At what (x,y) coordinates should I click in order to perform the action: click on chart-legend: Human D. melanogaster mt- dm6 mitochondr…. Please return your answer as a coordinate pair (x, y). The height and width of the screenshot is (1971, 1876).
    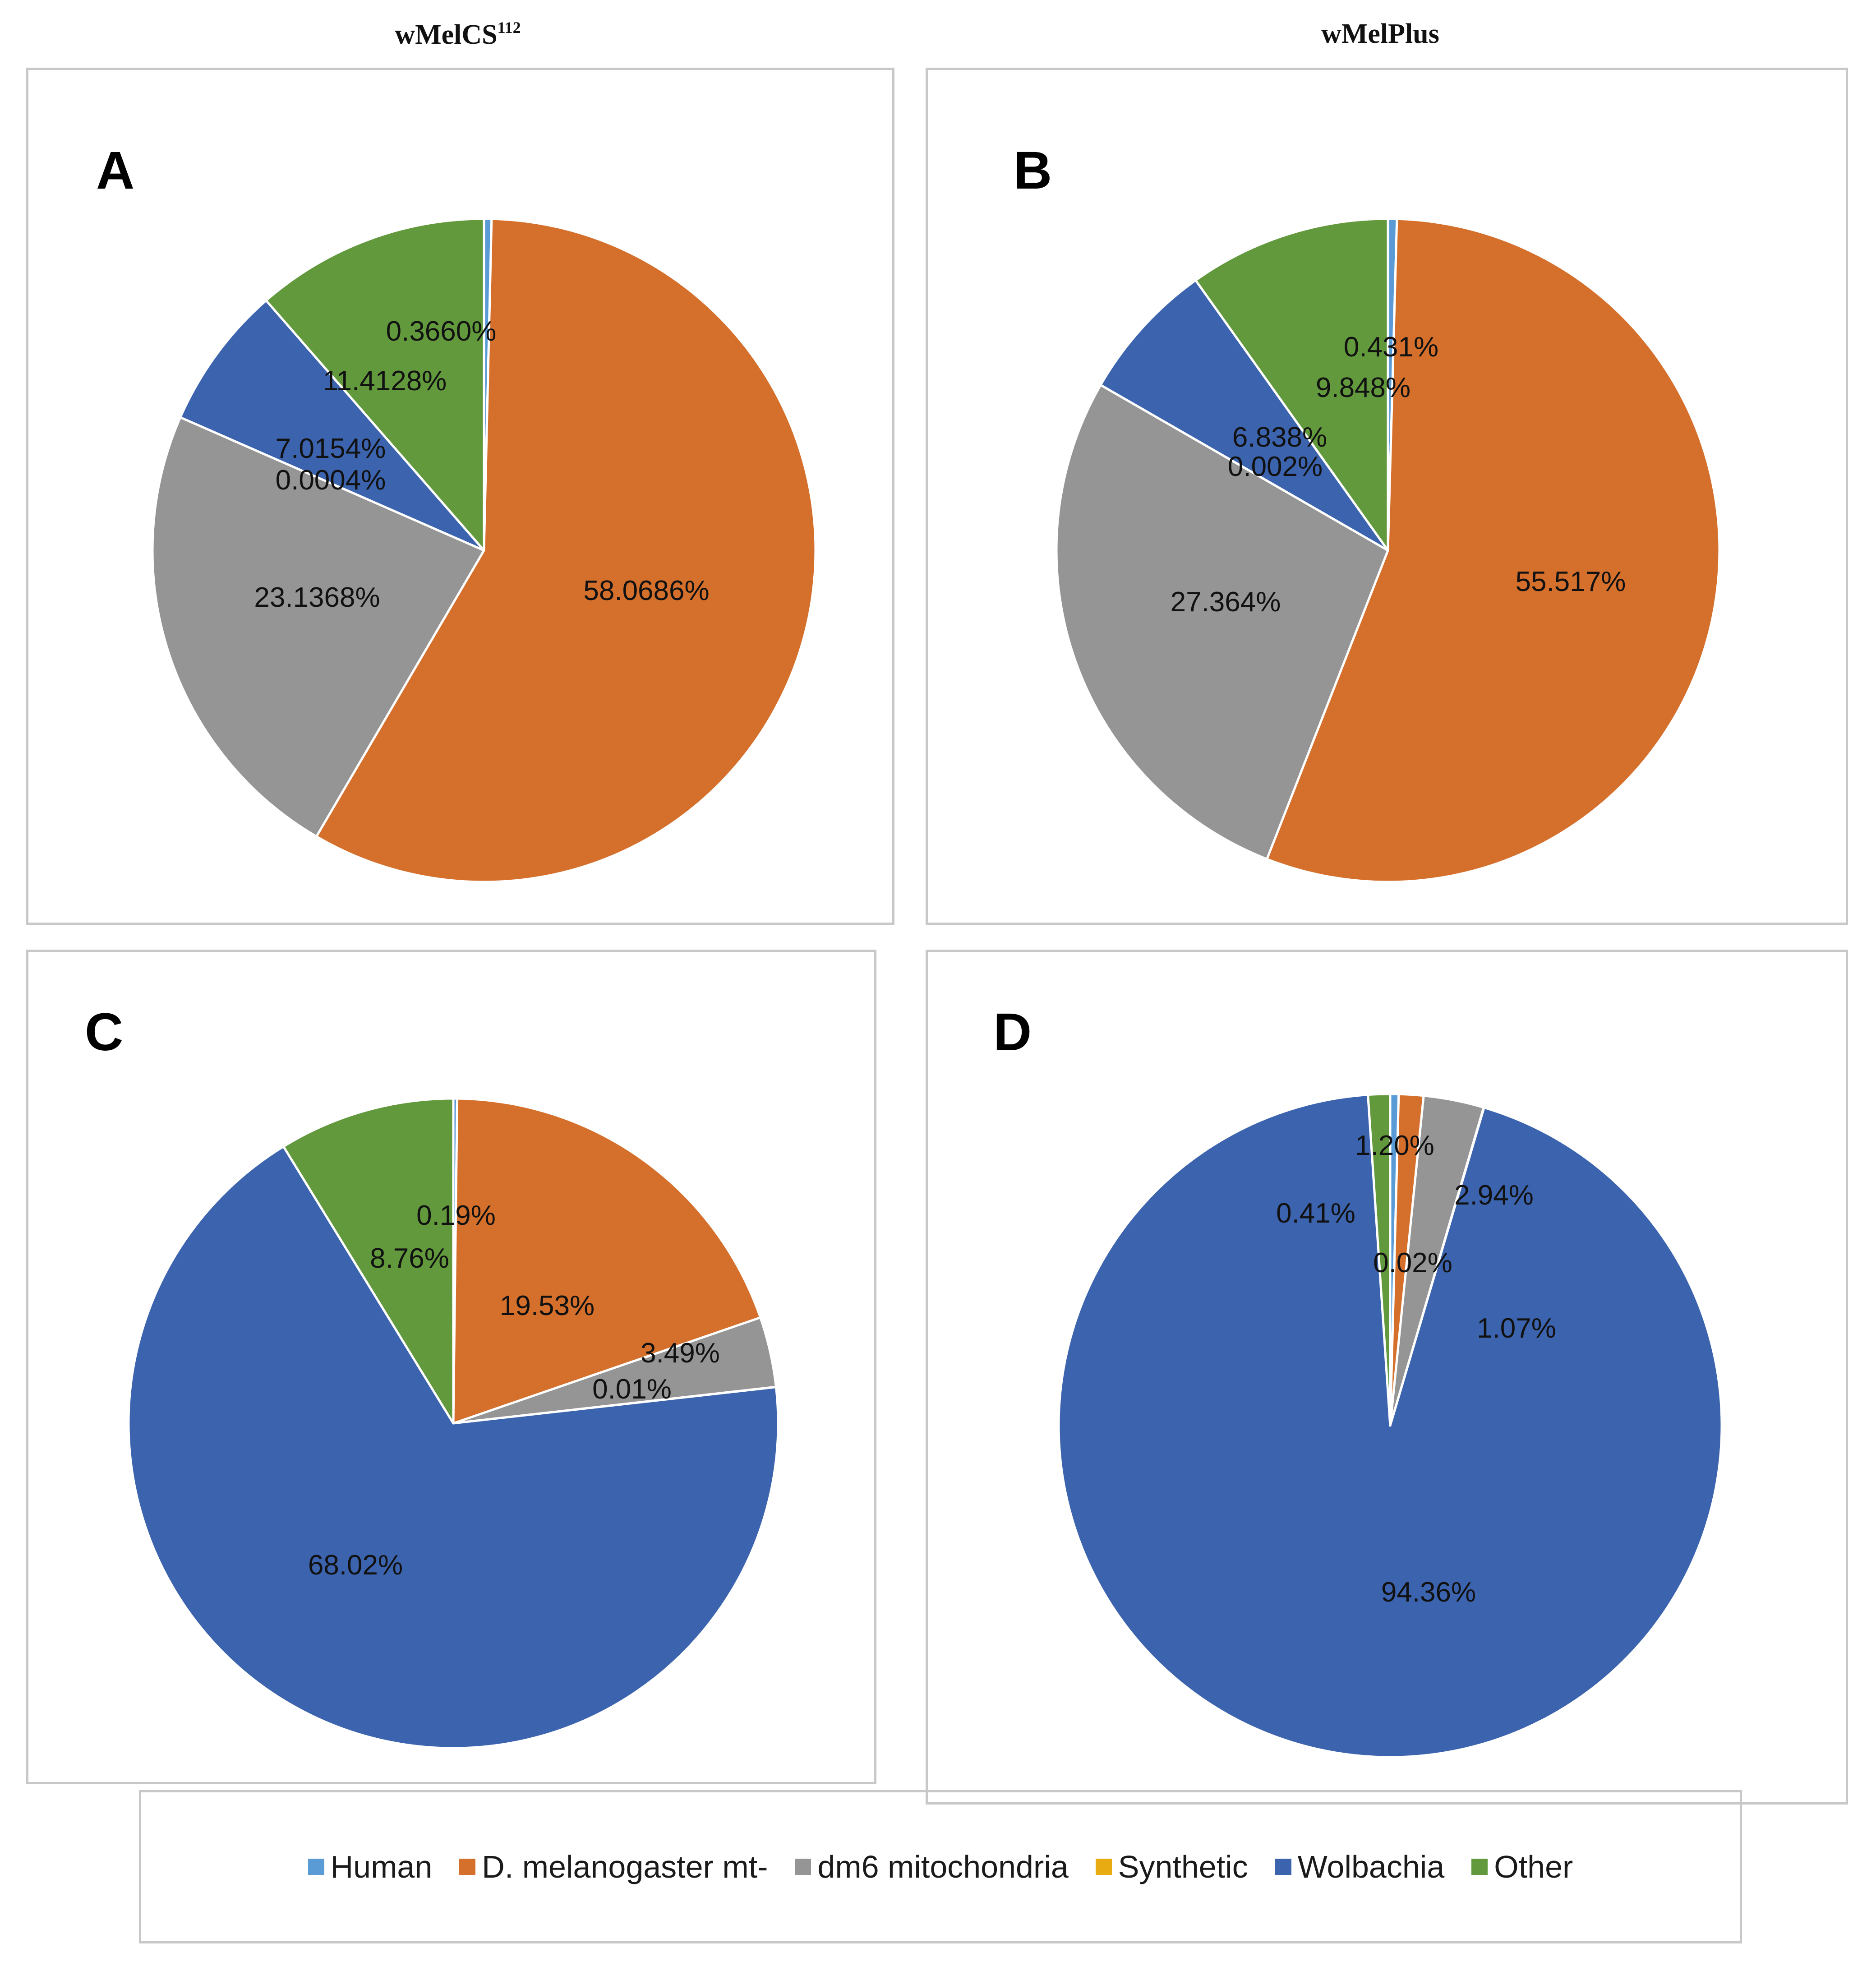
    Looking at the image, I should click on (941, 1867).